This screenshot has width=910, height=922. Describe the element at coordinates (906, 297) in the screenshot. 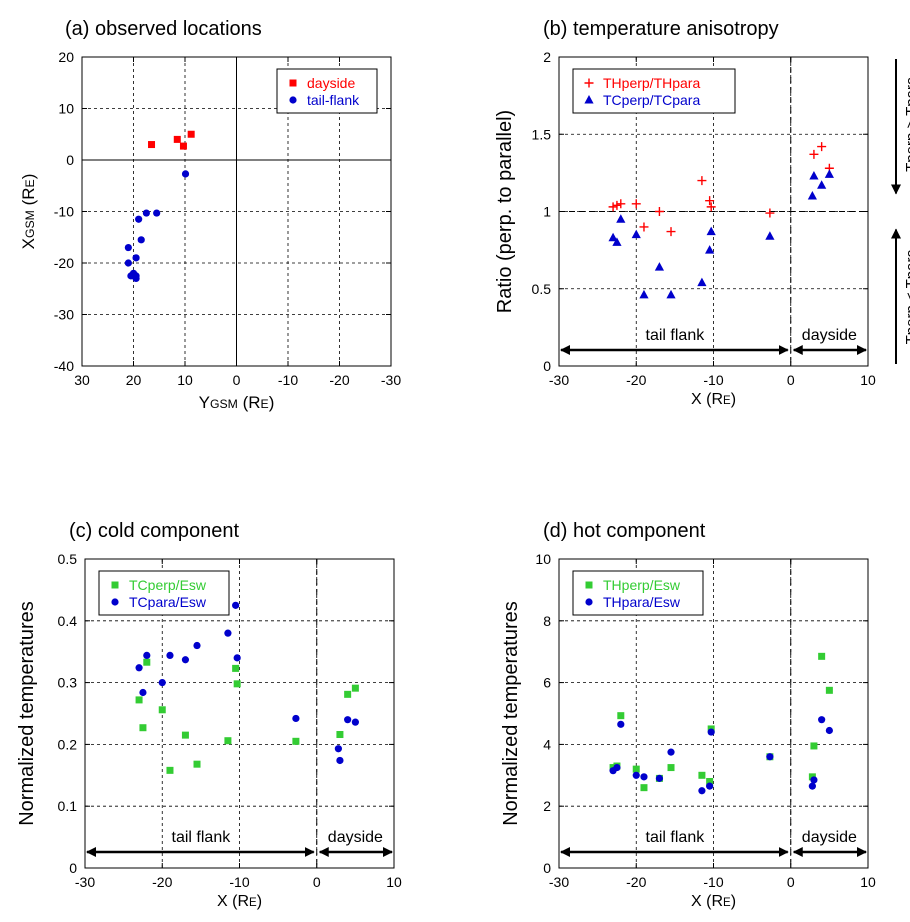

I see `side-label-lower: Tperp < Tpara` at that location.